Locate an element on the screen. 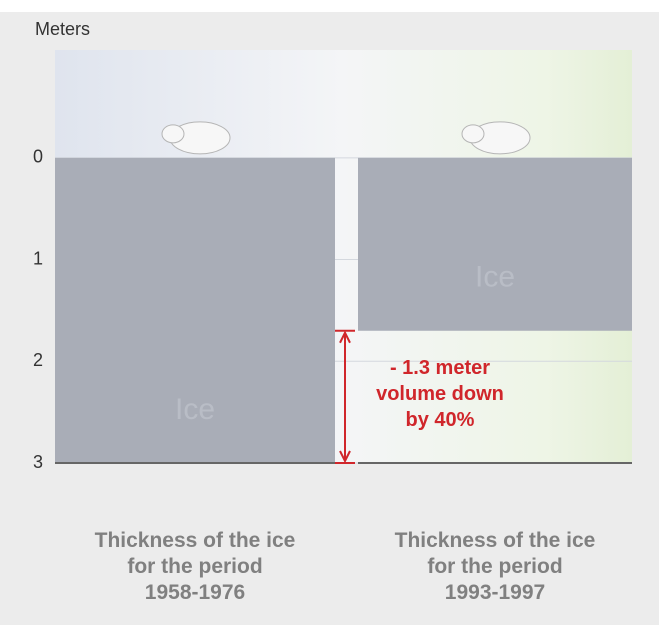  top-strip is located at coordinates (329, 6).